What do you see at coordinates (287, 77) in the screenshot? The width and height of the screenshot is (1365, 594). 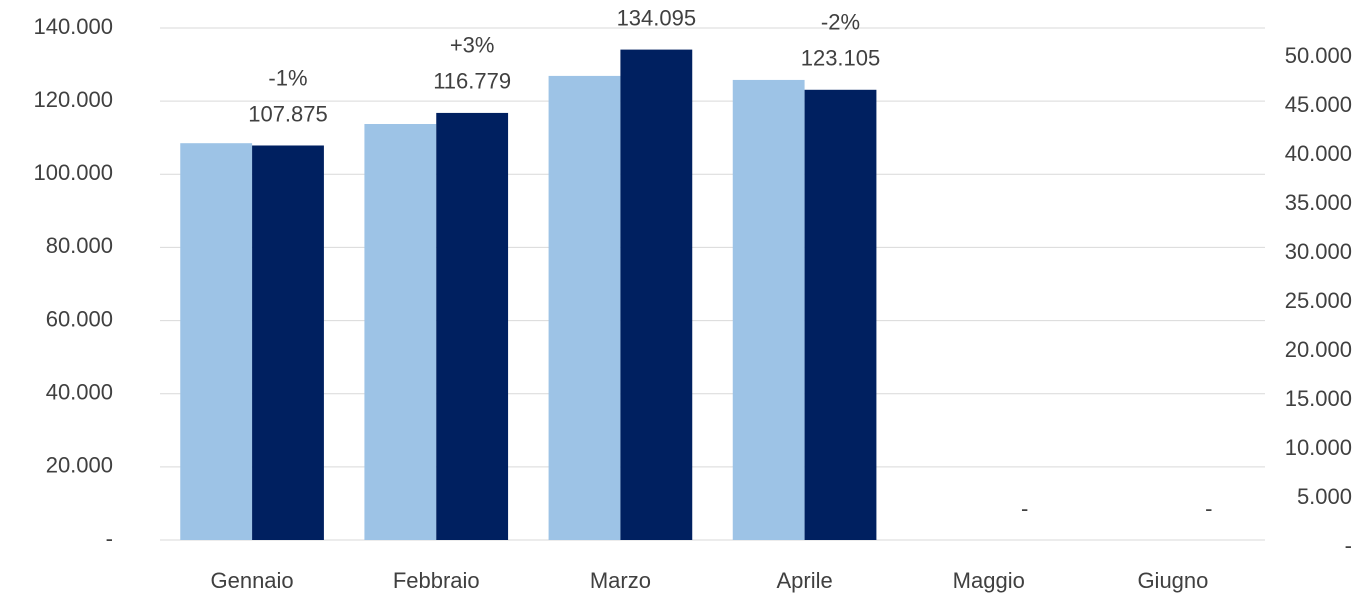 I see `change-label: -1%` at bounding box center [287, 77].